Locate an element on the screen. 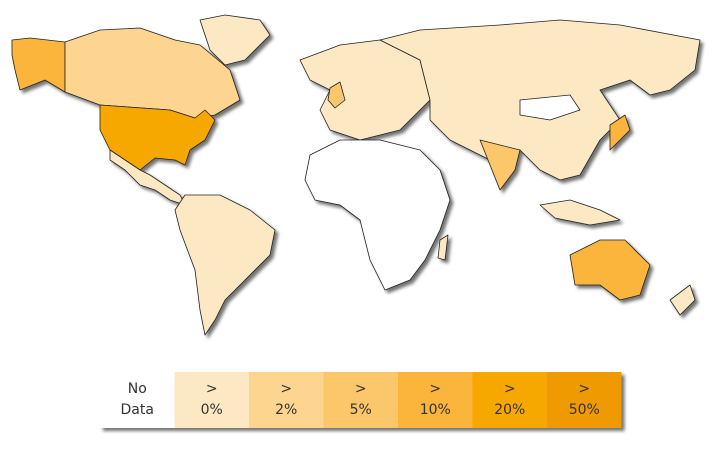 This screenshot has width=720, height=450. mongolia is located at coordinates (550, 107).